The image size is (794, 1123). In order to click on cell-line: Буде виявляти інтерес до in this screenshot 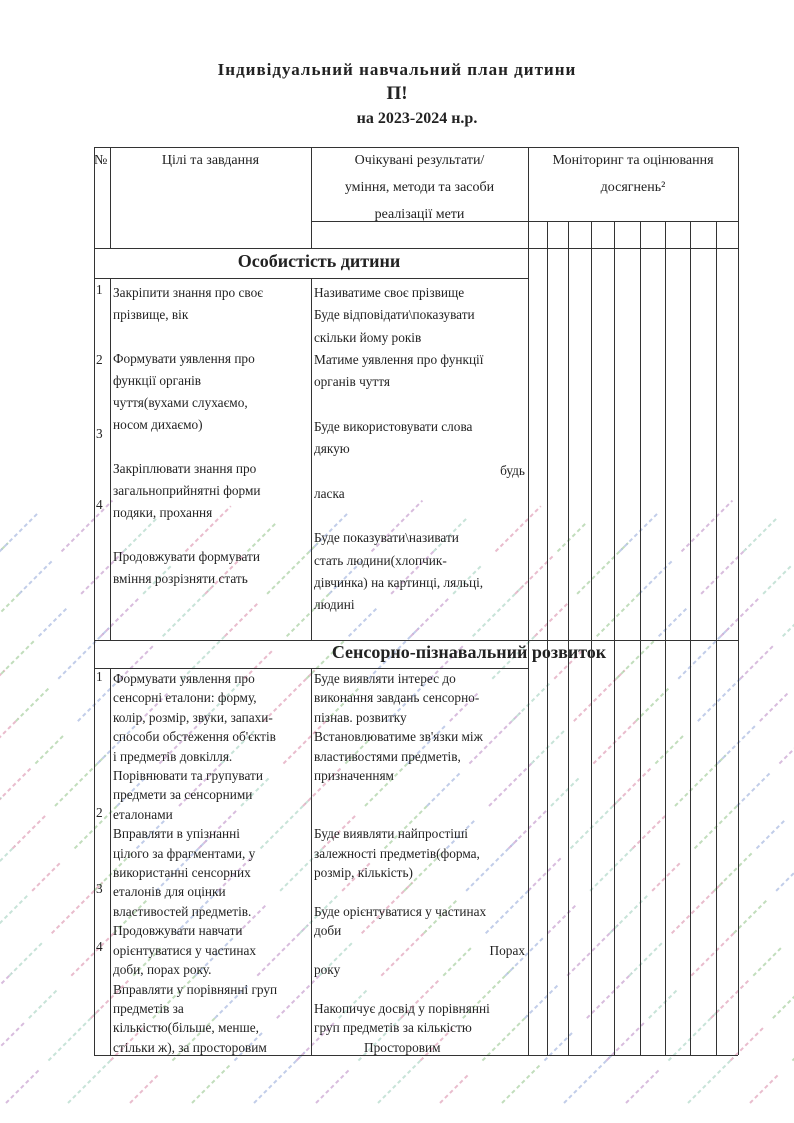, I will do `click(385, 678)`.